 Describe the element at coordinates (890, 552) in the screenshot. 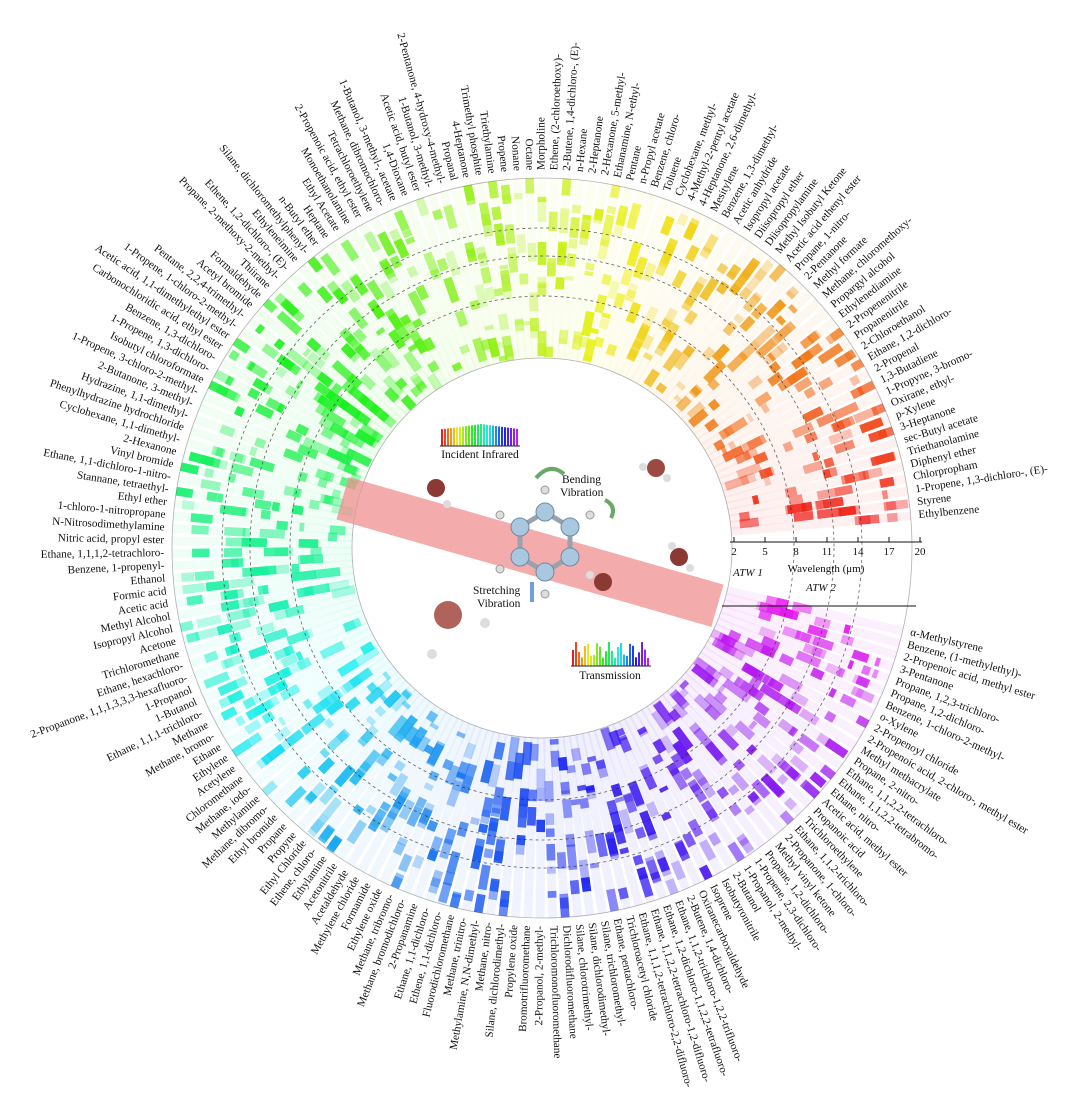

I see `axis-tick-label: 17` at that location.